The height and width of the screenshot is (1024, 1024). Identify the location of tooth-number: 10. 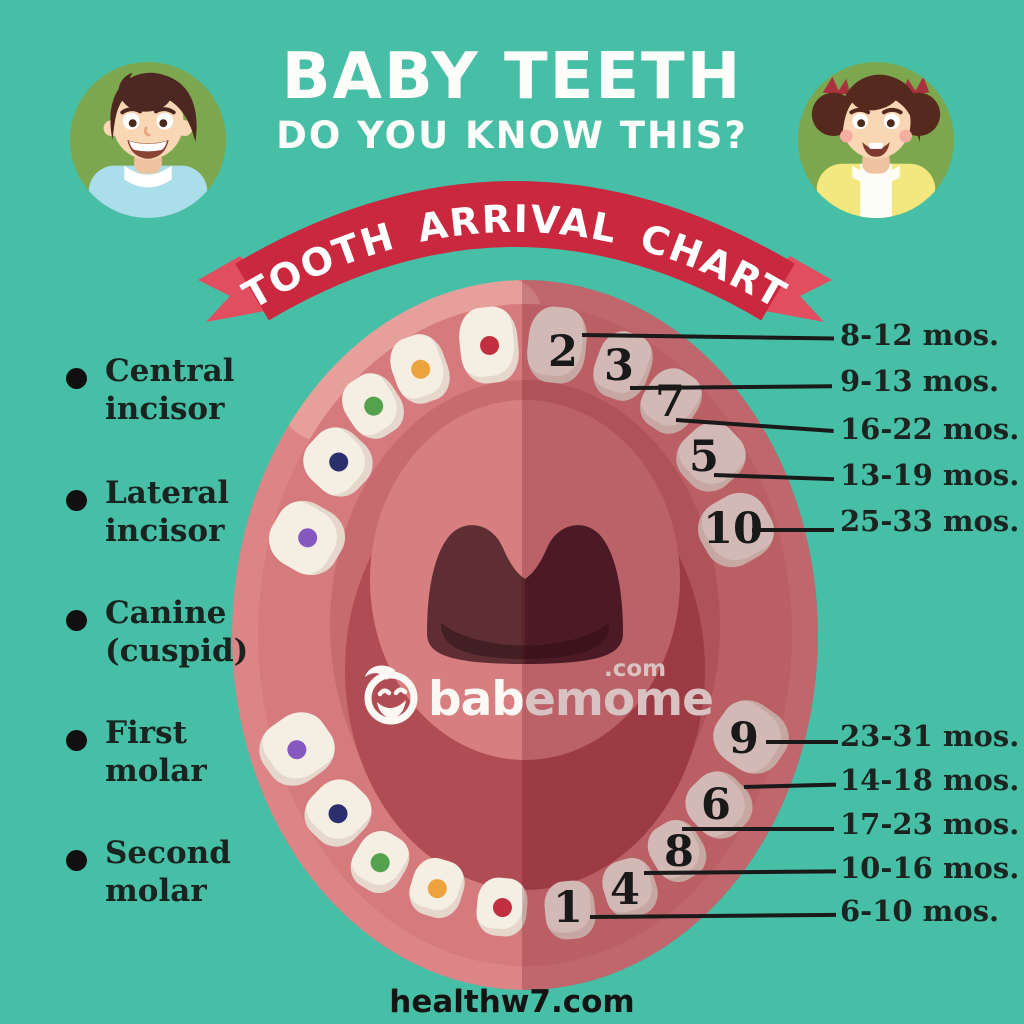
(733, 529).